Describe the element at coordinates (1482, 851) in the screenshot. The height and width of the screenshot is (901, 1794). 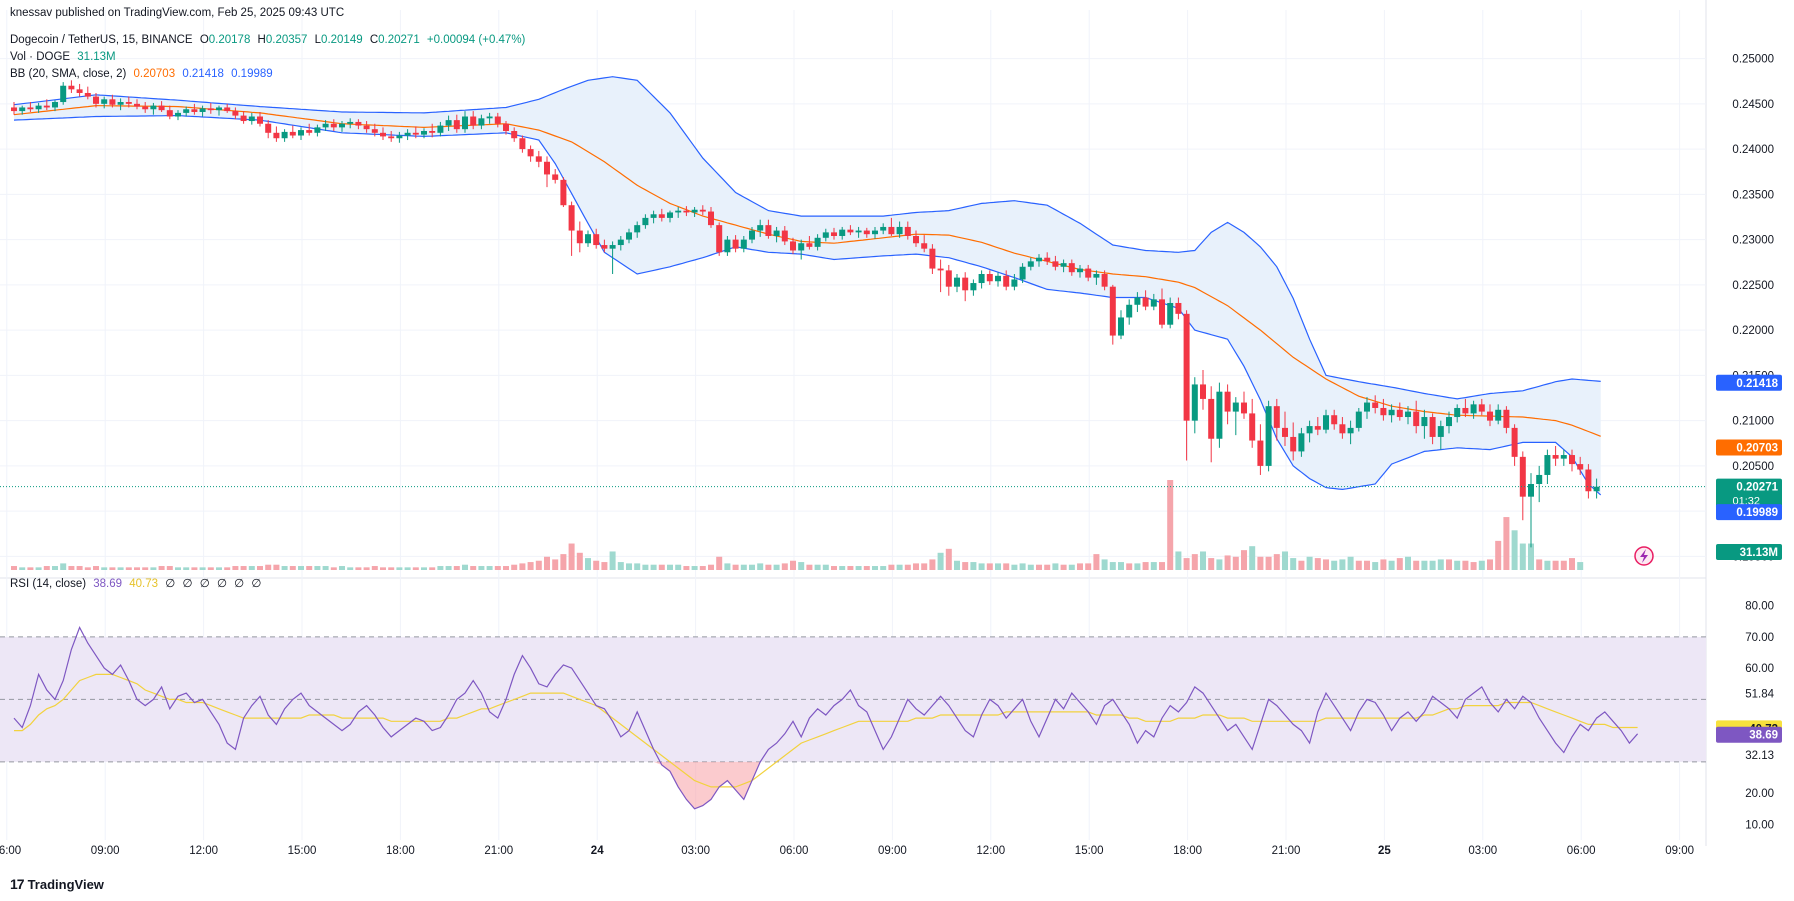
I see `time-tick-label: 03:00` at that location.